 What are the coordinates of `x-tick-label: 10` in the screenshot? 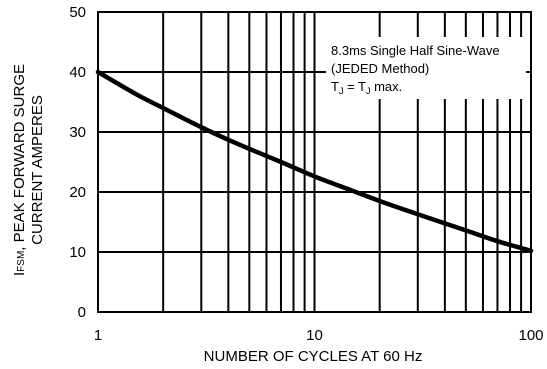 It's located at (314, 335).